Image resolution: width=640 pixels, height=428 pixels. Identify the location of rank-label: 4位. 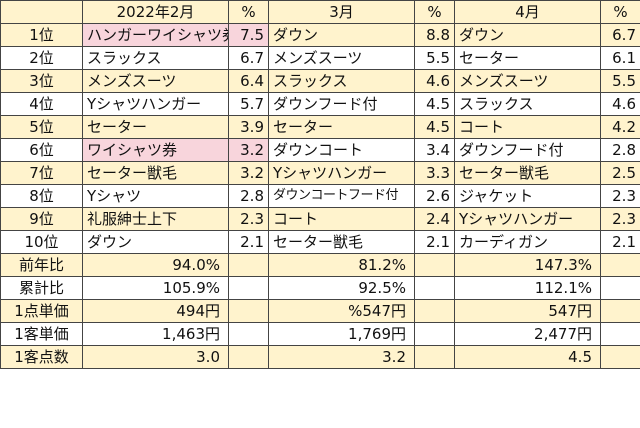
(41, 104).